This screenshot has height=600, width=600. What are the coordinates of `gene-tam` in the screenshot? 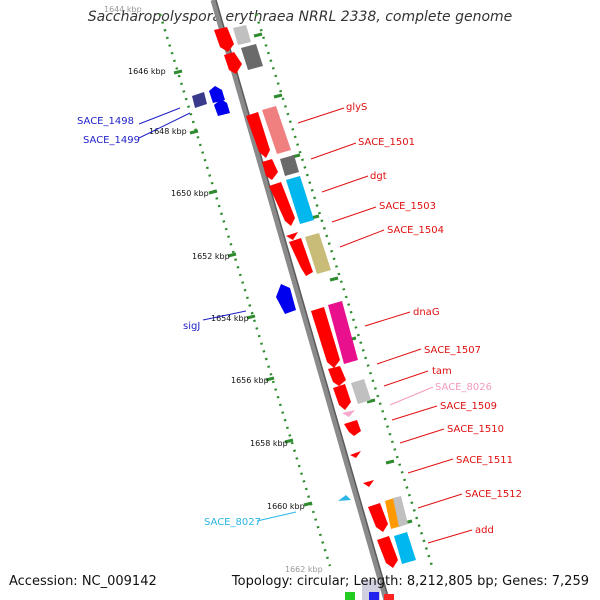 It's located at (342, 397).